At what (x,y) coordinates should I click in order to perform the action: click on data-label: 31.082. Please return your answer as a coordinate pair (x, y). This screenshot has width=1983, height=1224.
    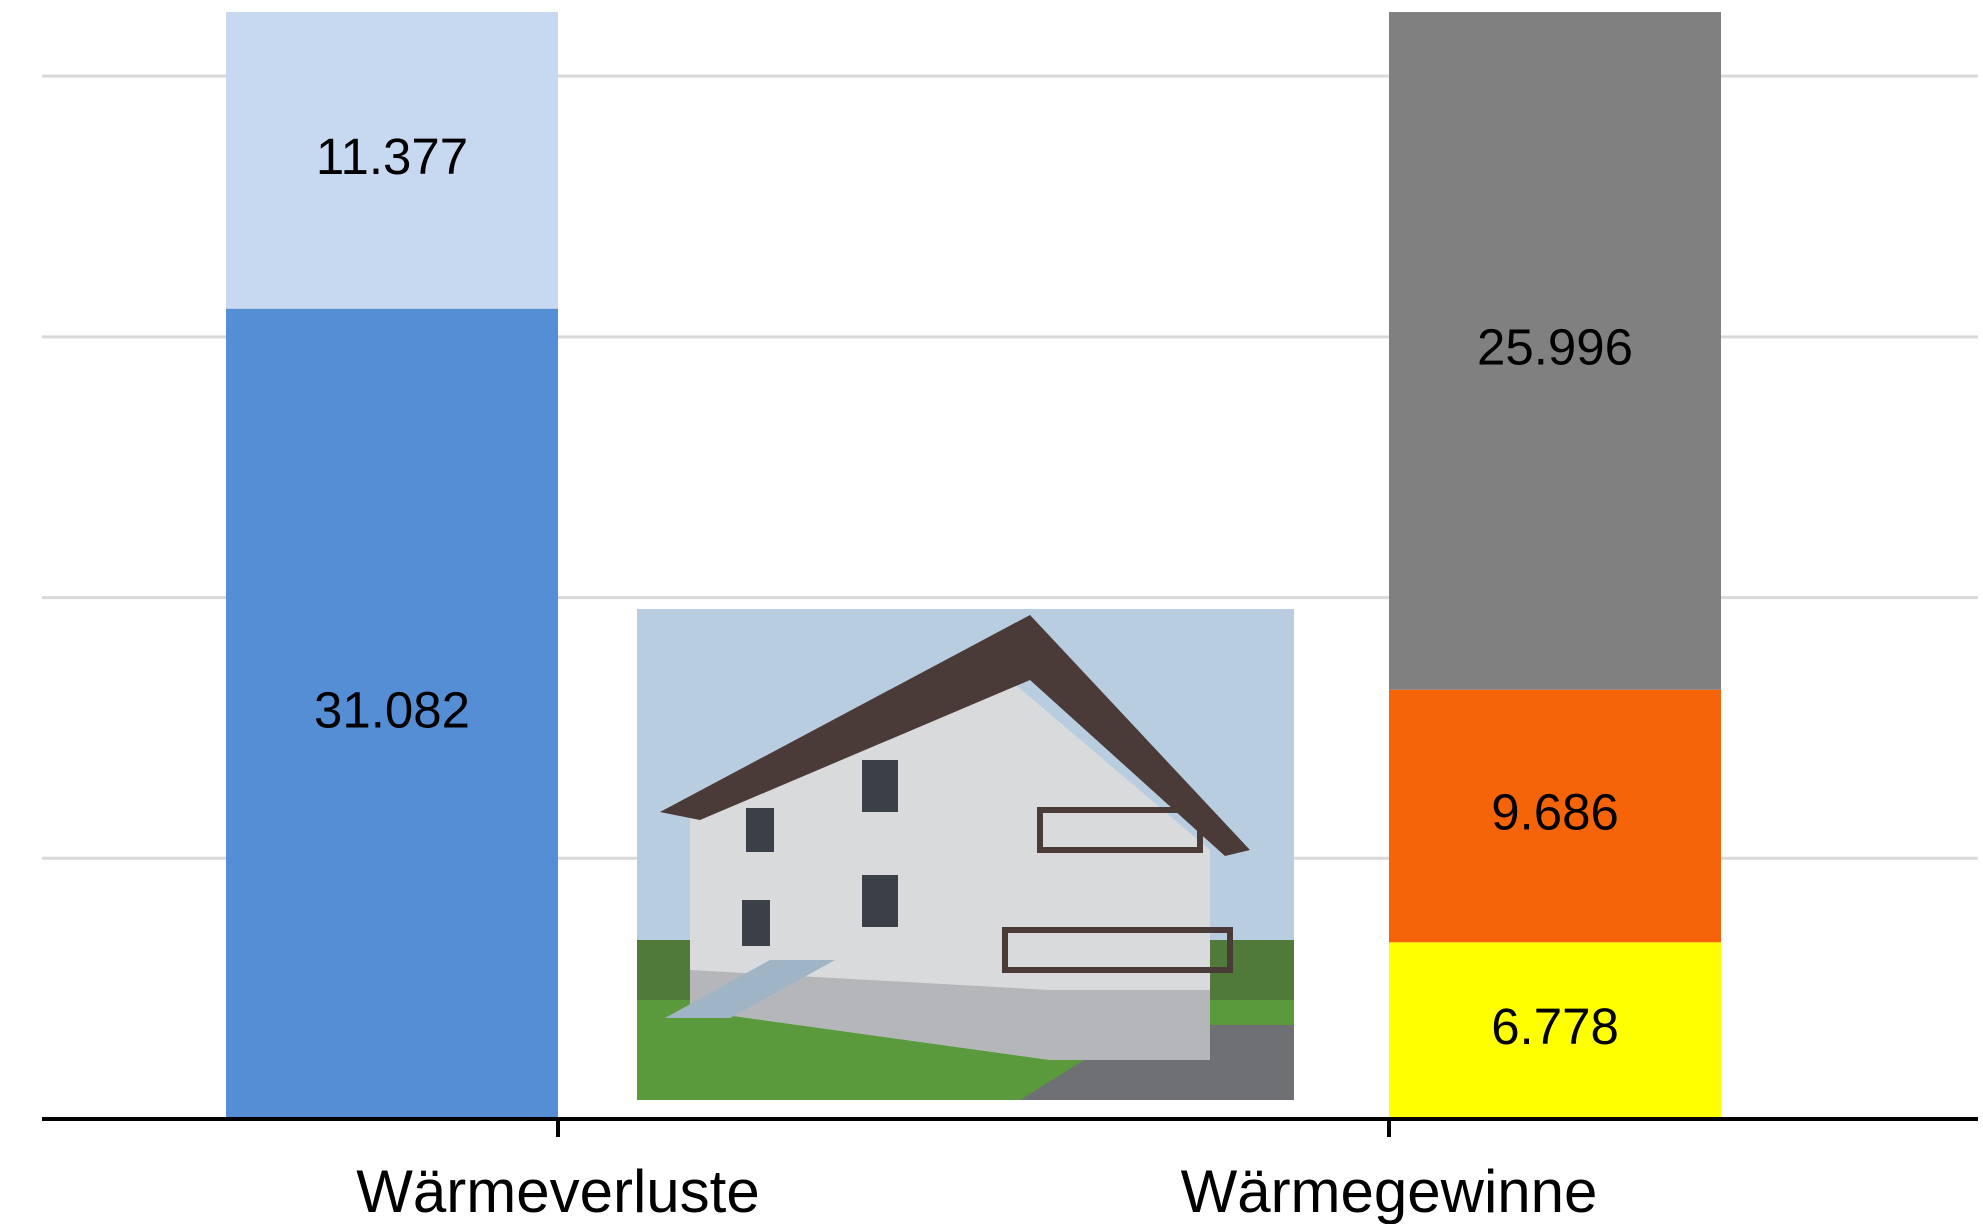
    Looking at the image, I should click on (392, 709).